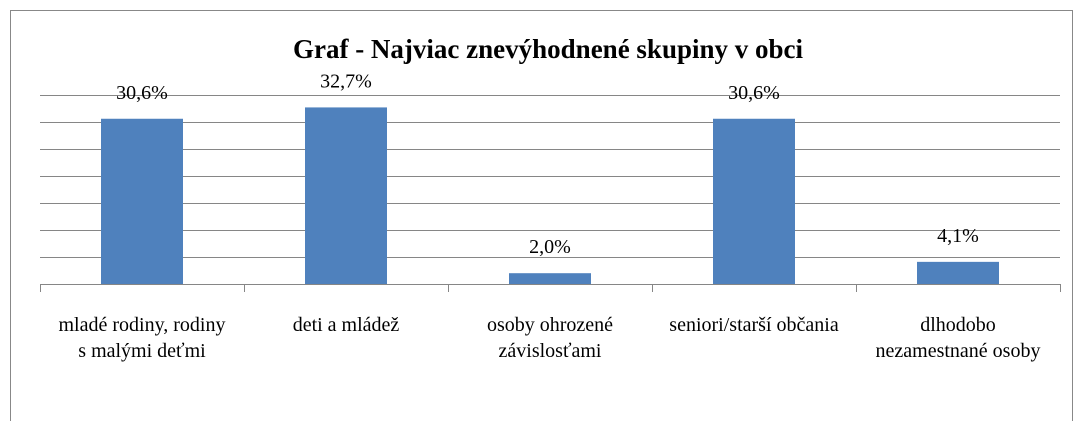 This screenshot has height=421, width=1083. I want to click on x-tick-label: mladé rodiny, rodiny s malými deťmi, so click(142, 338).